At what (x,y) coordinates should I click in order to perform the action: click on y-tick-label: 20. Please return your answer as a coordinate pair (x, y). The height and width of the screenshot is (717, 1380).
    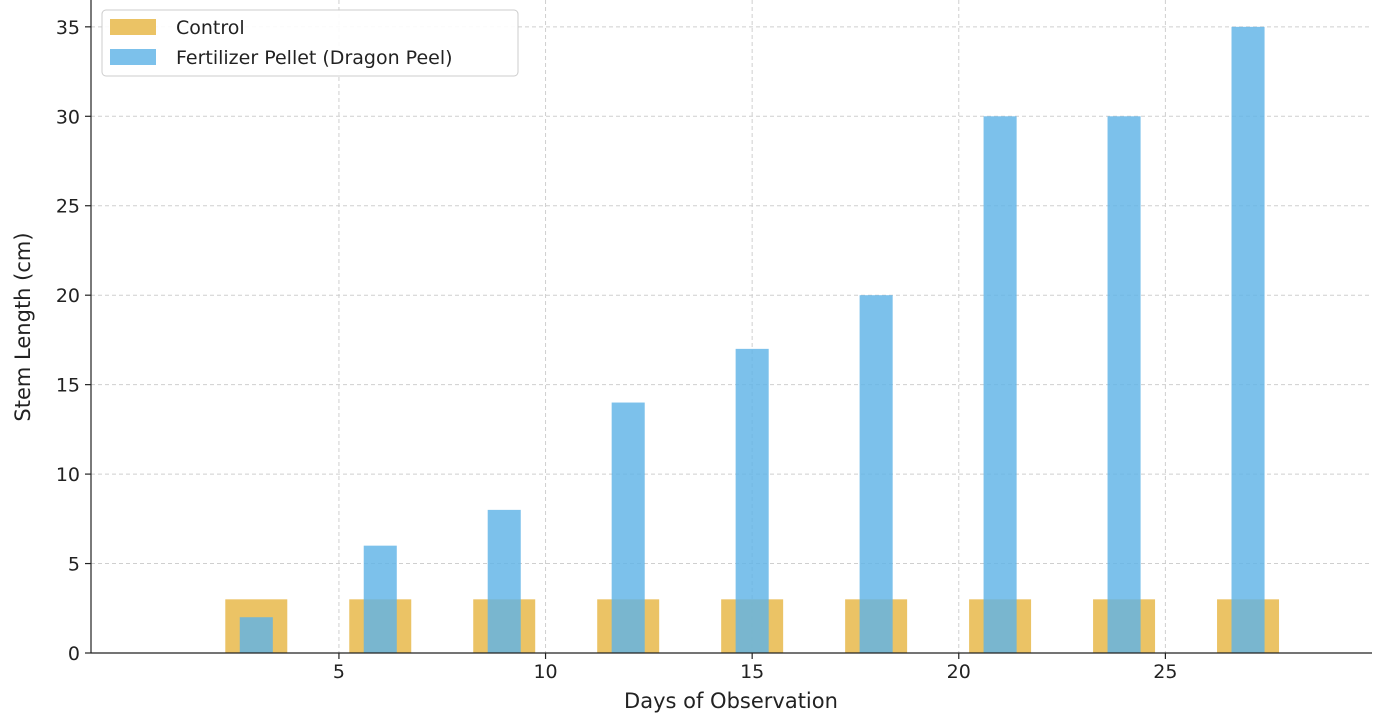
    Looking at the image, I should click on (68, 296).